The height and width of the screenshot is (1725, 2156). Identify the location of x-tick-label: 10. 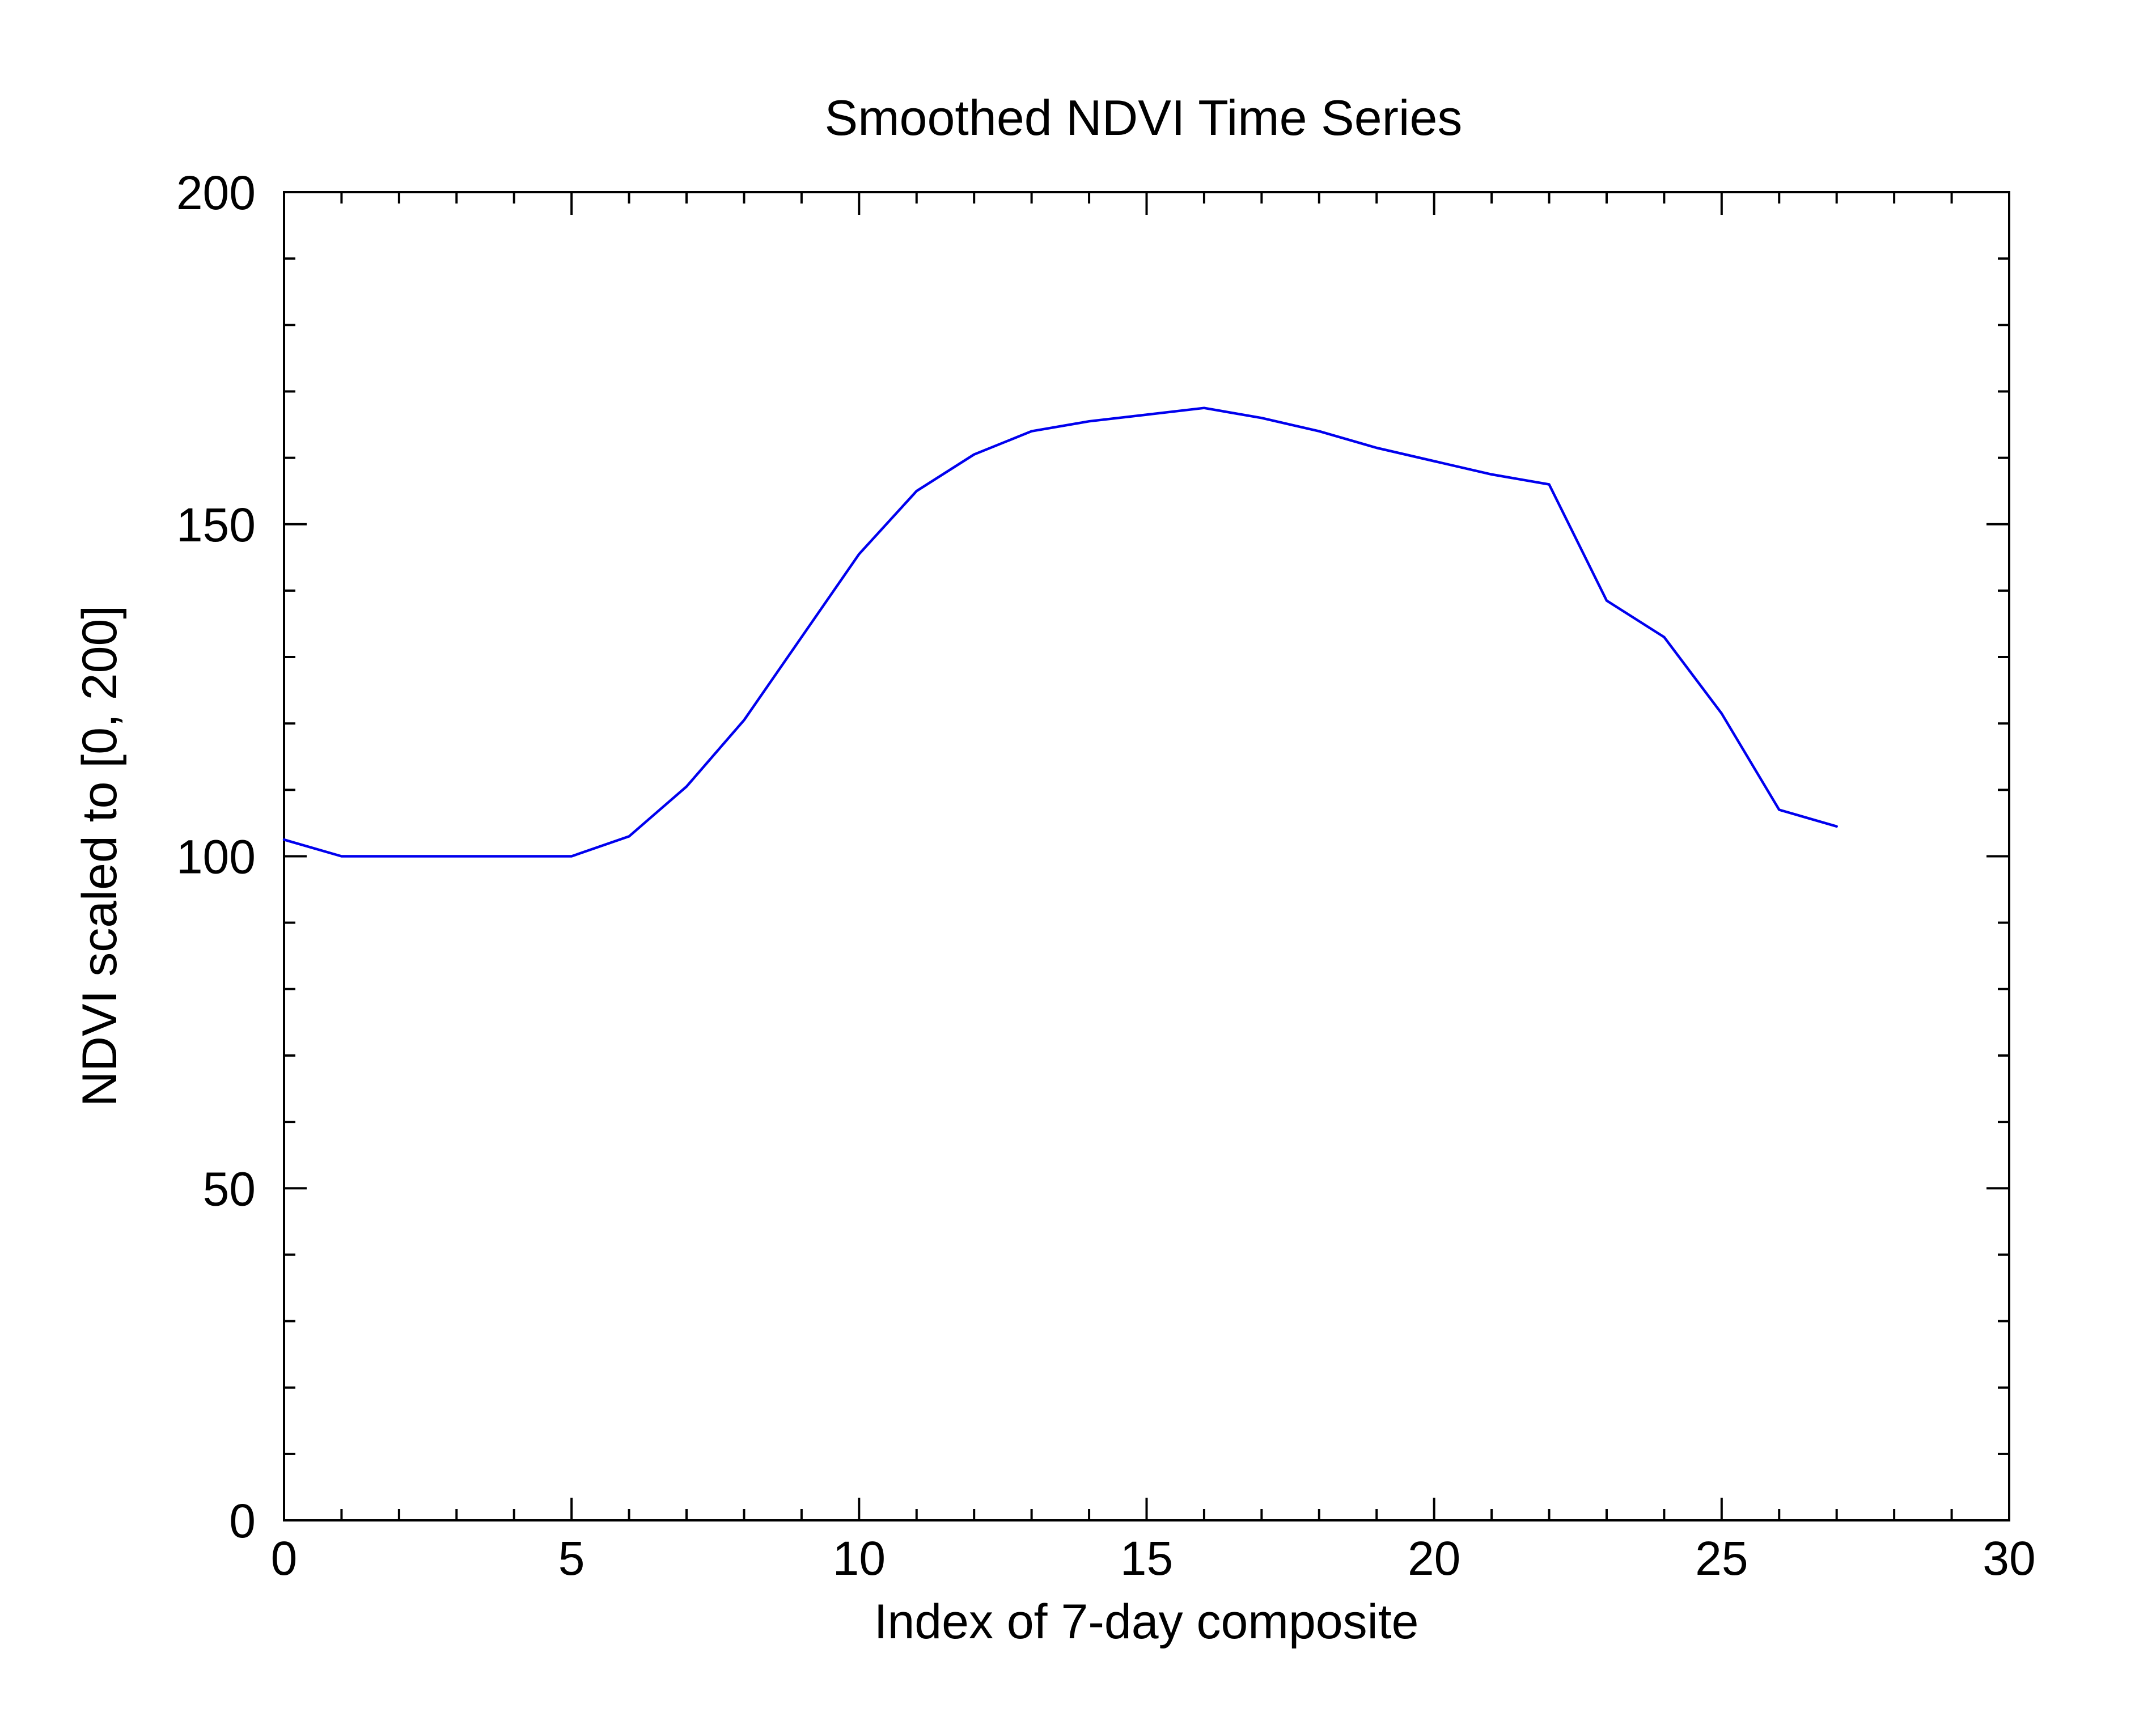
(859, 1558).